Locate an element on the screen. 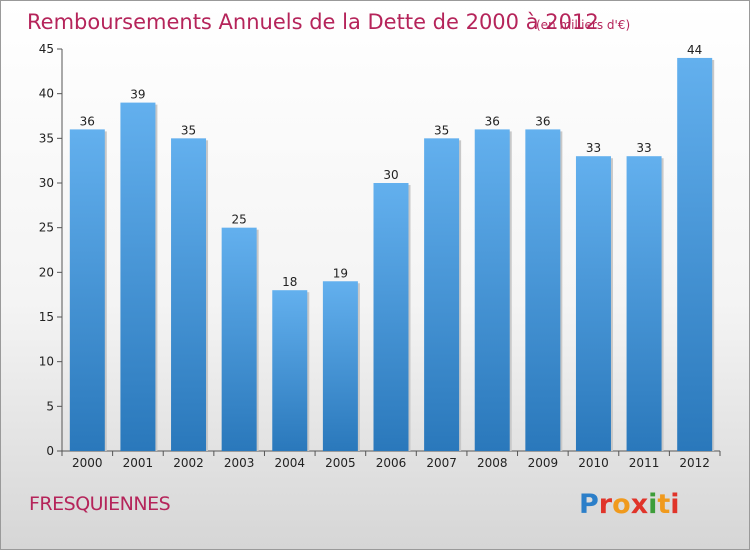 The height and width of the screenshot is (550, 750). y-tick-label: 35 is located at coordinates (46, 138).